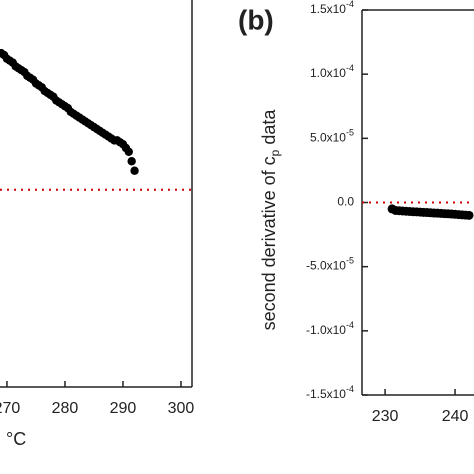 The width and height of the screenshot is (474, 474). I want to click on y-tick-label: 0.0, so click(345, 202).